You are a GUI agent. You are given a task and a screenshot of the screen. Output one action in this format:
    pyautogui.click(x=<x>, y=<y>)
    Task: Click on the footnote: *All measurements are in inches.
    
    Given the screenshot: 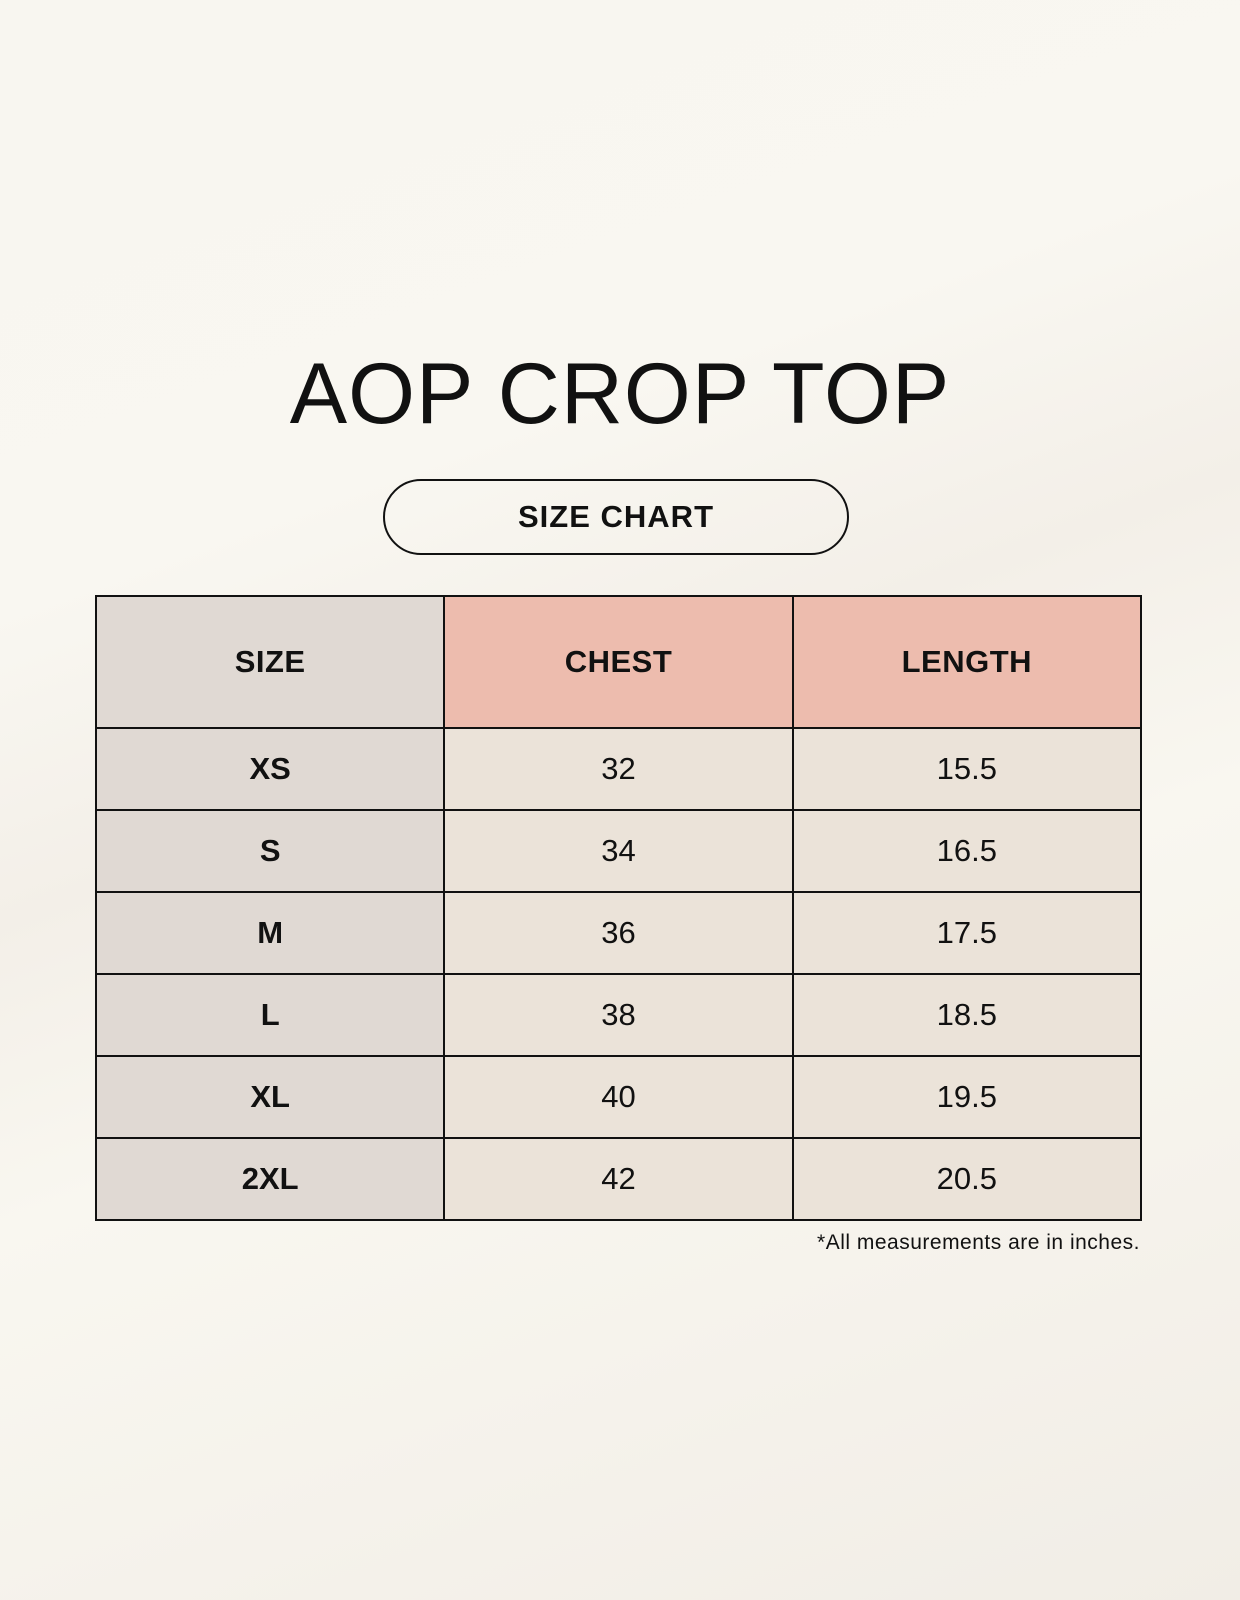 What is the action you would take?
    pyautogui.click(x=978, y=1242)
    